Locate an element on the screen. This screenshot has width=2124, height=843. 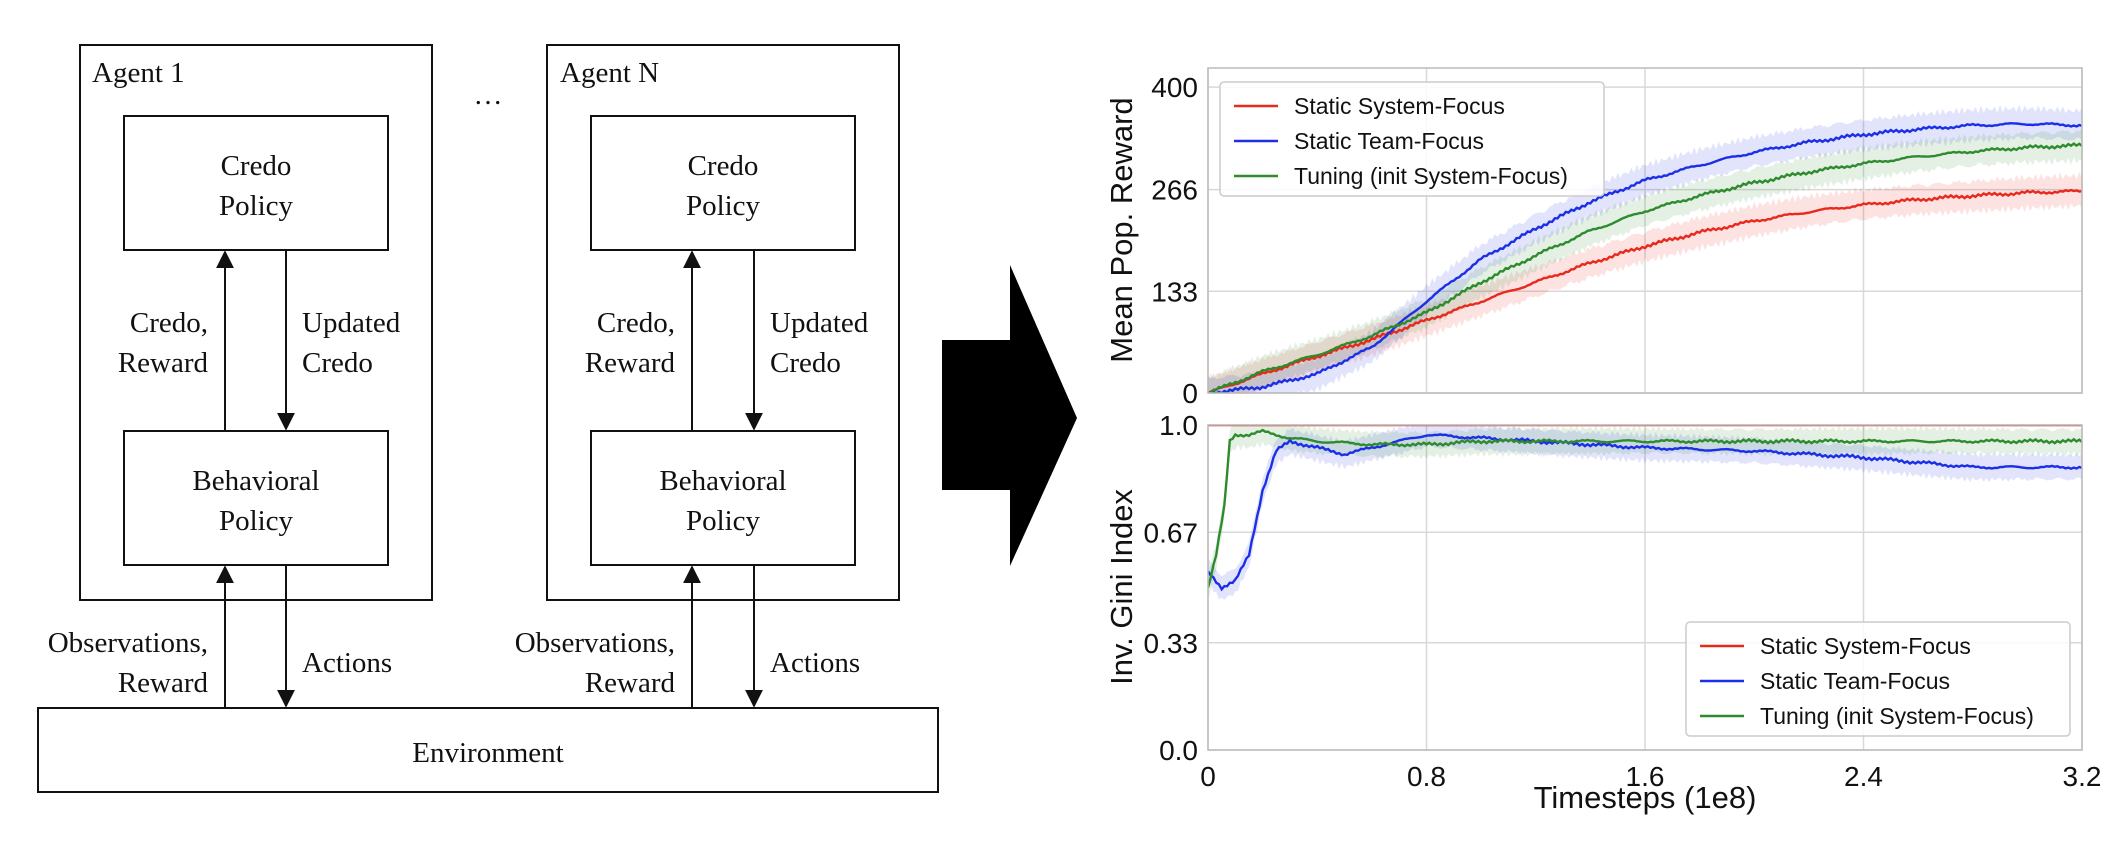
y-tick-label: 1.0 is located at coordinates (1178, 425).